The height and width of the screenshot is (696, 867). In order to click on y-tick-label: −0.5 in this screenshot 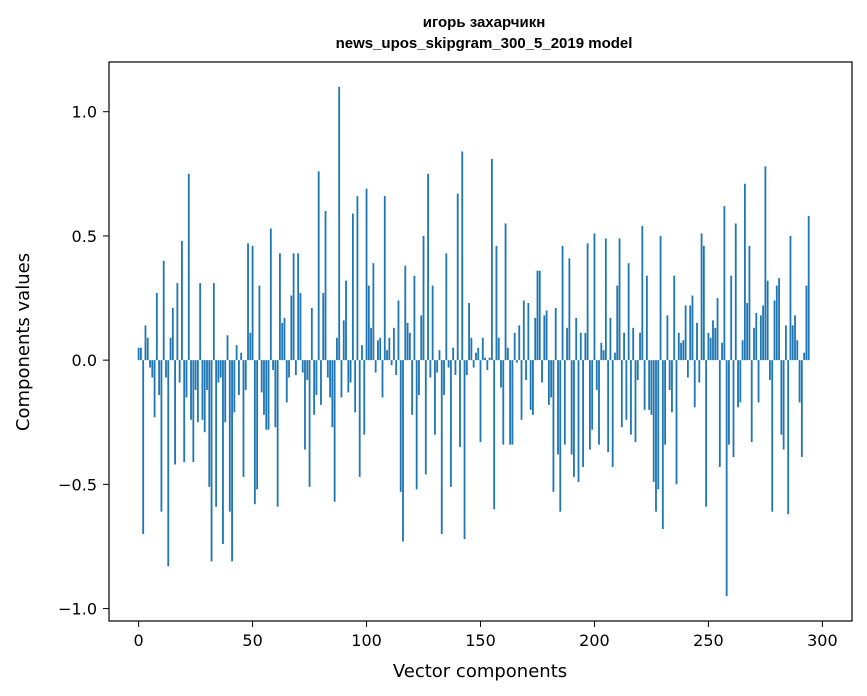, I will do `click(77, 484)`.